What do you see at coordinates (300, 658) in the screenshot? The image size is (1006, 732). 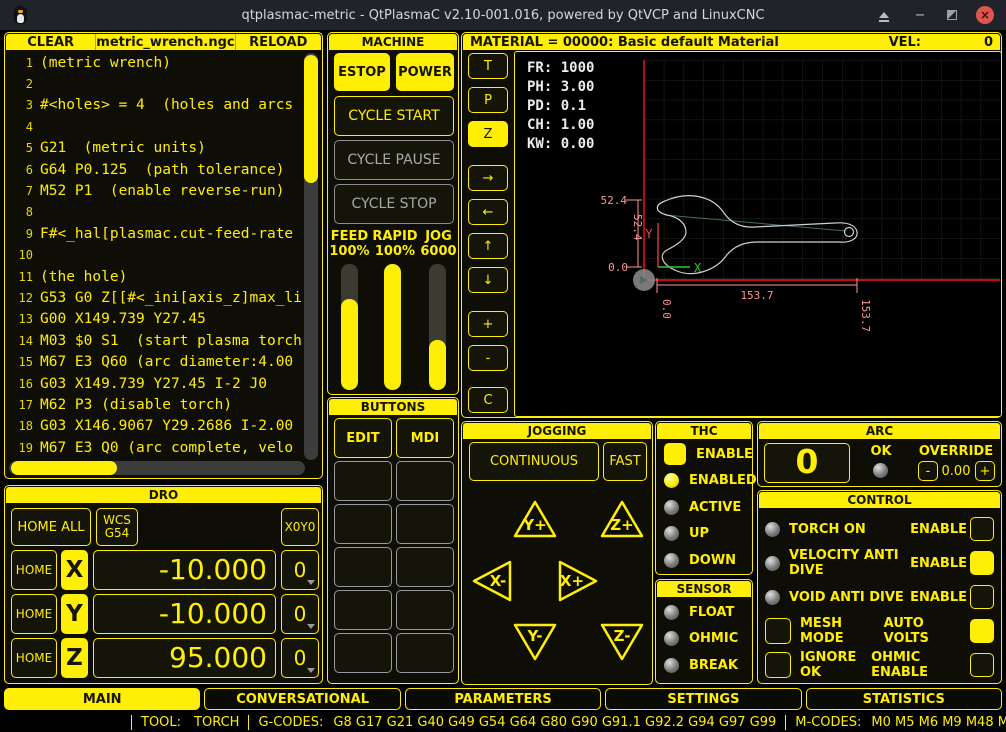 I see `dro-select-z: 0` at bounding box center [300, 658].